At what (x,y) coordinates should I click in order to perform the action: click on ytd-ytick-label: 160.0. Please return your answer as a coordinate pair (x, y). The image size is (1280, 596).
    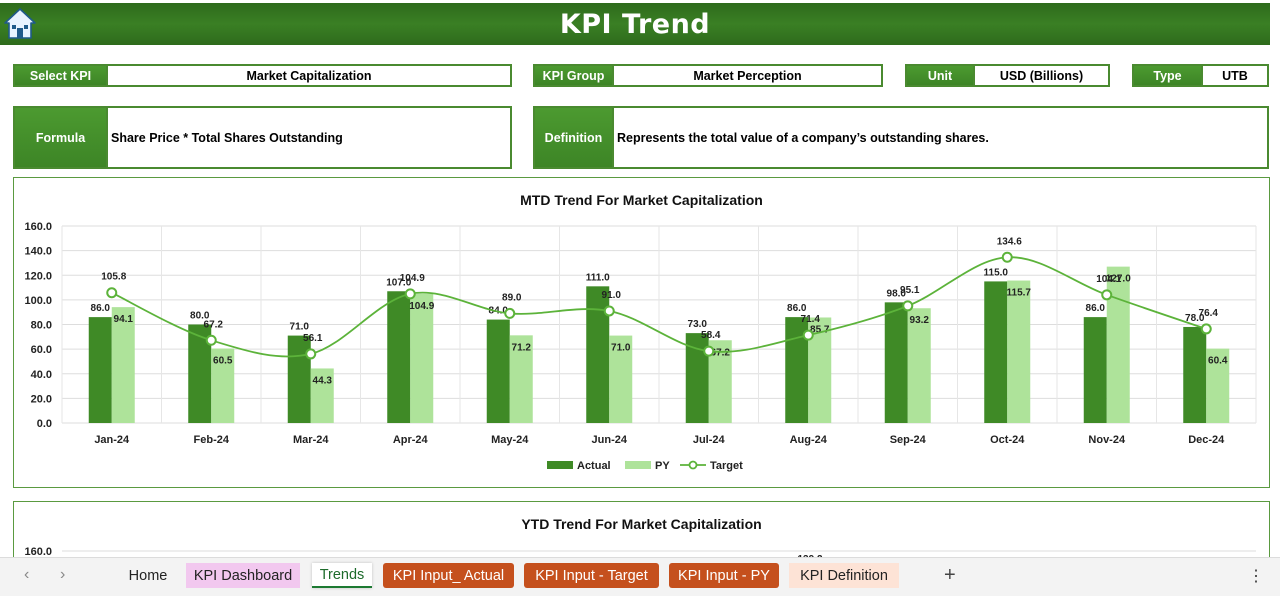
    Looking at the image, I should click on (38, 552).